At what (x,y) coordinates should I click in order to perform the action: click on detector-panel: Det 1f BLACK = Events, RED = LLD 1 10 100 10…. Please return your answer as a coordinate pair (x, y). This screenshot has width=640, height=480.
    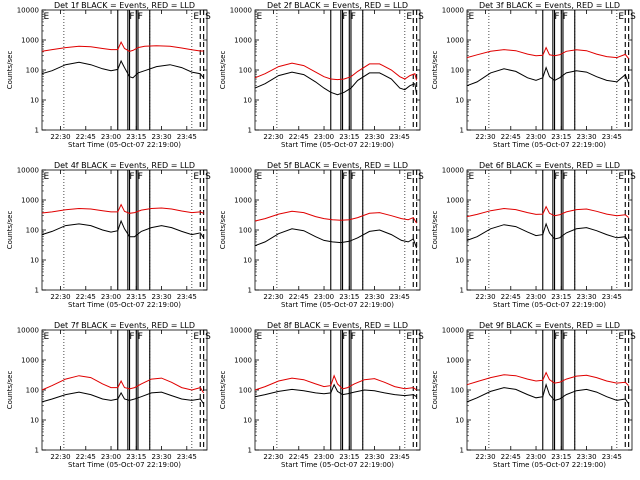
    Looking at the image, I should click on (108, 75).